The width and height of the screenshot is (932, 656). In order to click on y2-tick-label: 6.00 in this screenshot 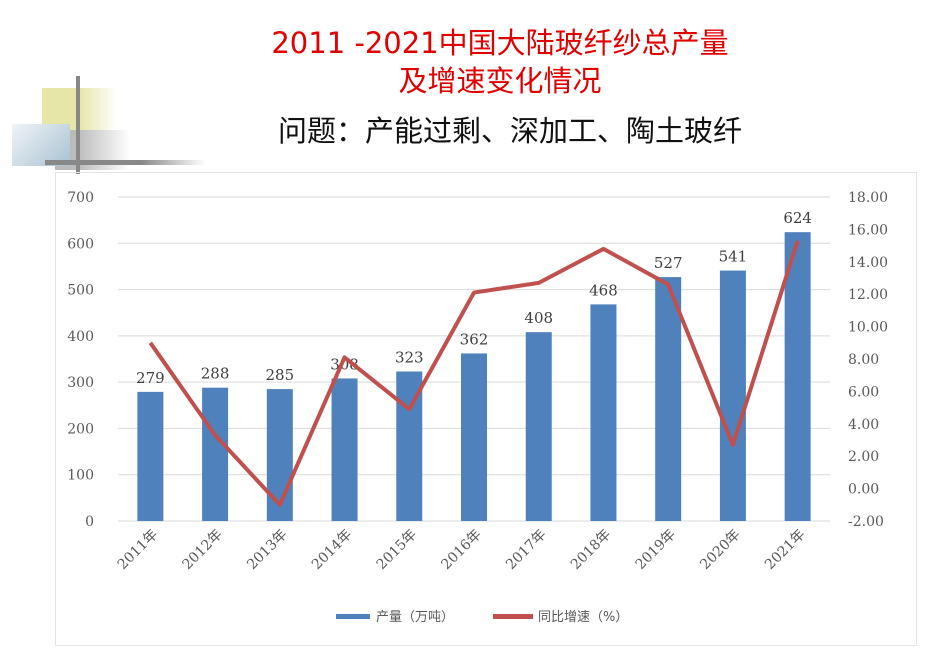, I will do `click(863, 392)`.